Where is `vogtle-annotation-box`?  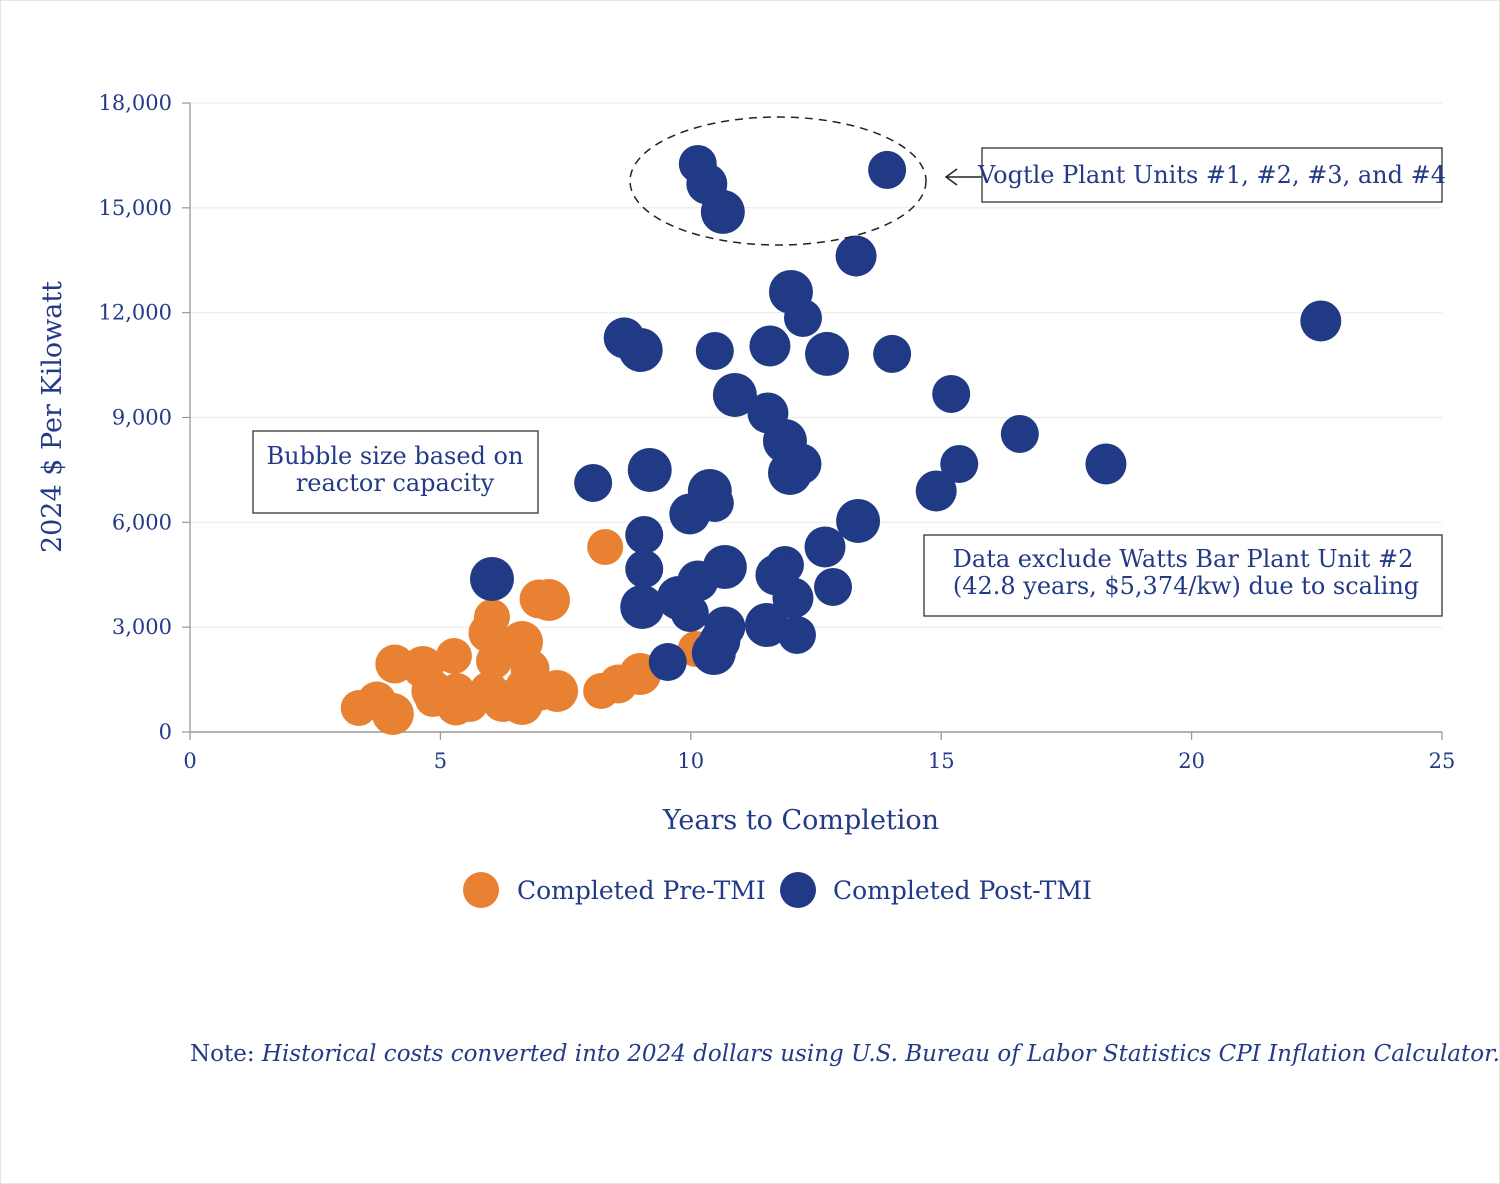 vogtle-annotation-box is located at coordinates (1212, 175).